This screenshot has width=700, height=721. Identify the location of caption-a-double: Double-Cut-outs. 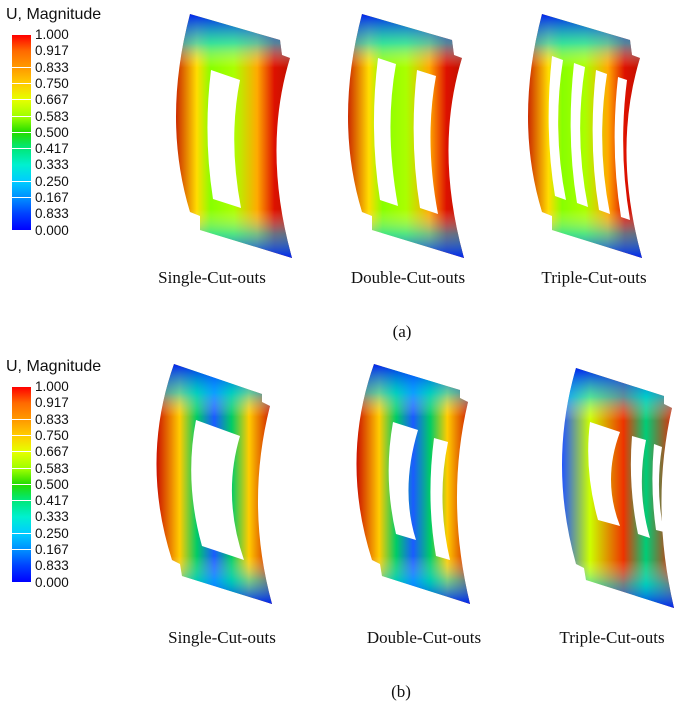
(408, 277).